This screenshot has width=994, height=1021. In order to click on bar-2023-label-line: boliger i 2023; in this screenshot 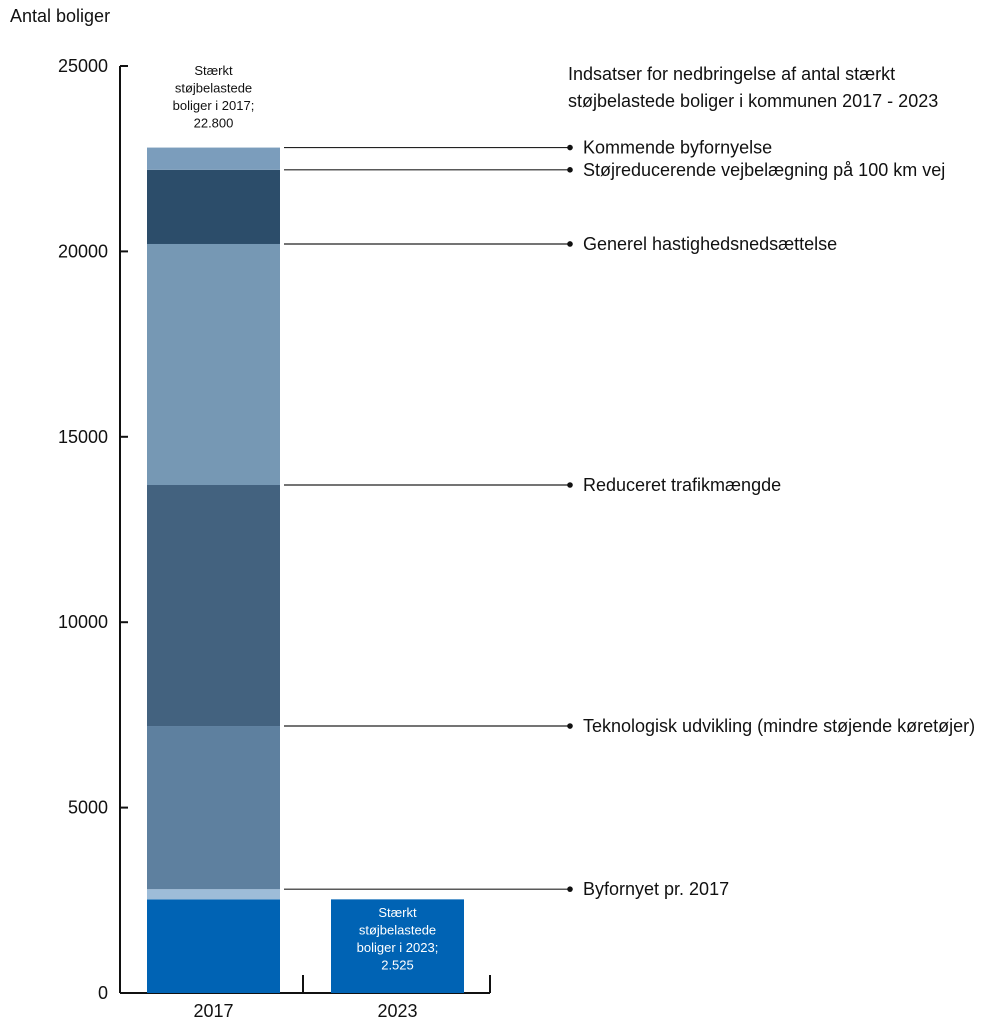, I will do `click(398, 947)`.